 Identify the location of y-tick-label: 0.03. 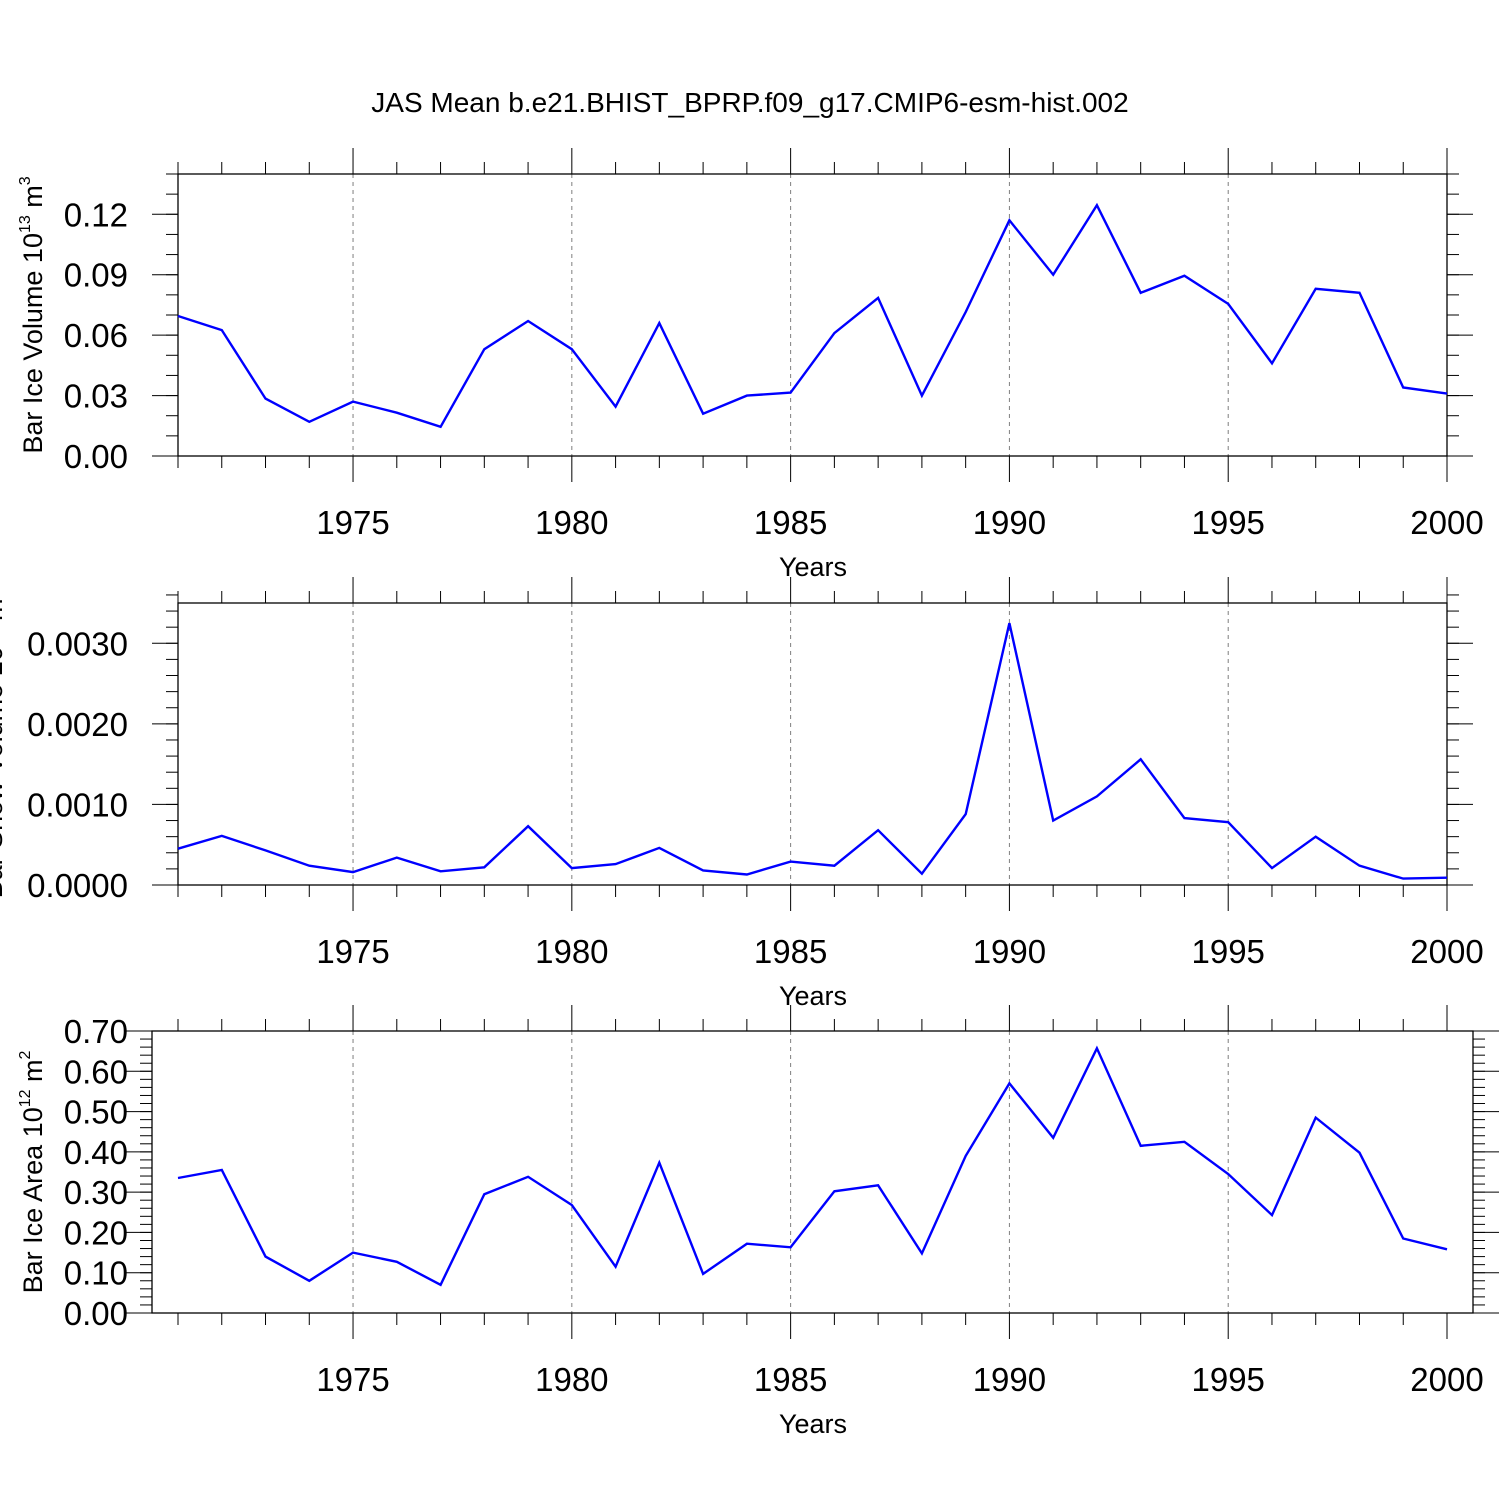
(96, 396).